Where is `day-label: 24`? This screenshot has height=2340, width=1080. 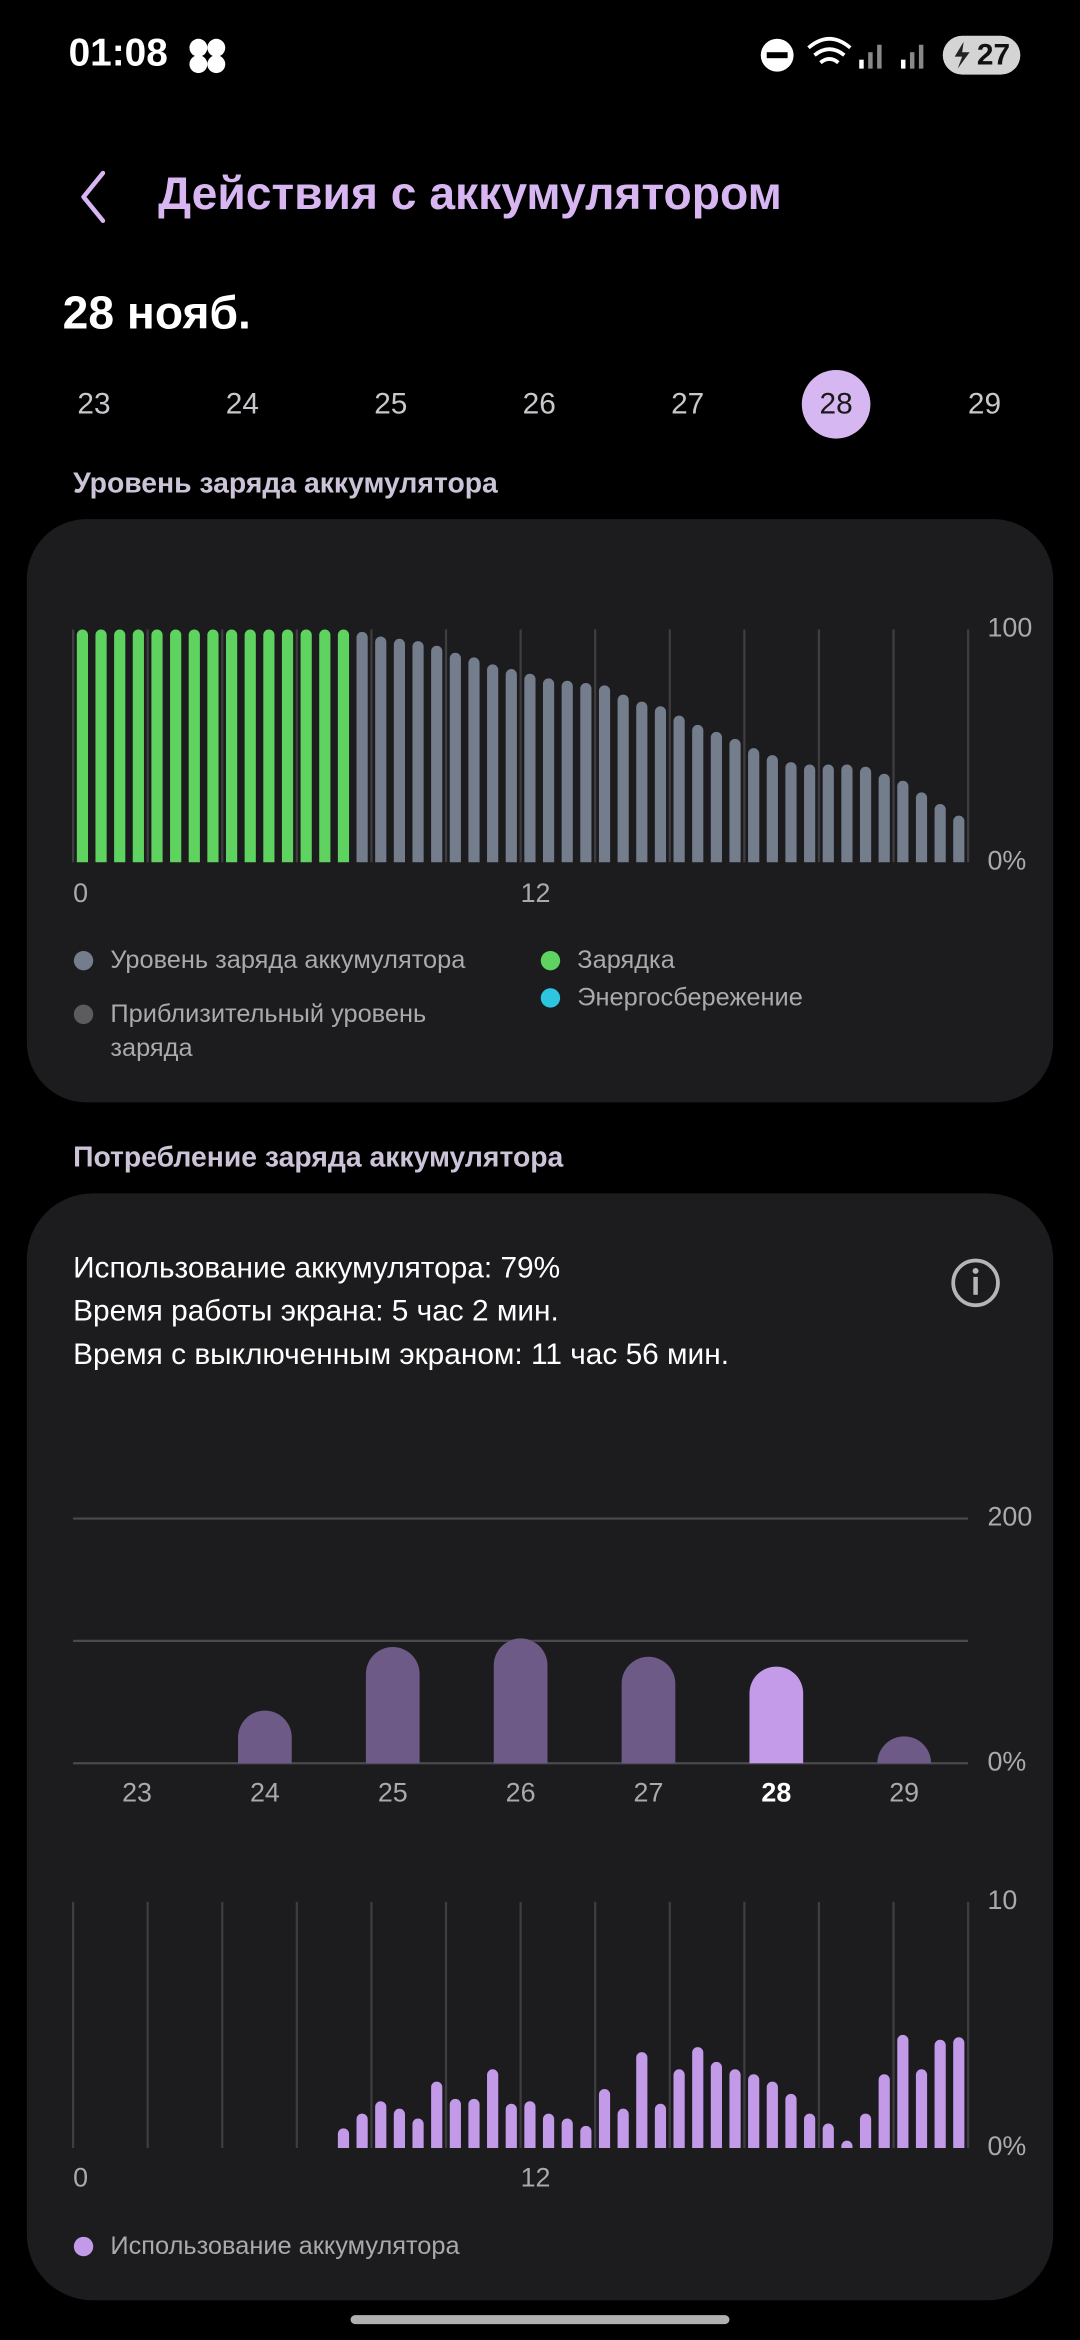 day-label: 24 is located at coordinates (242, 404).